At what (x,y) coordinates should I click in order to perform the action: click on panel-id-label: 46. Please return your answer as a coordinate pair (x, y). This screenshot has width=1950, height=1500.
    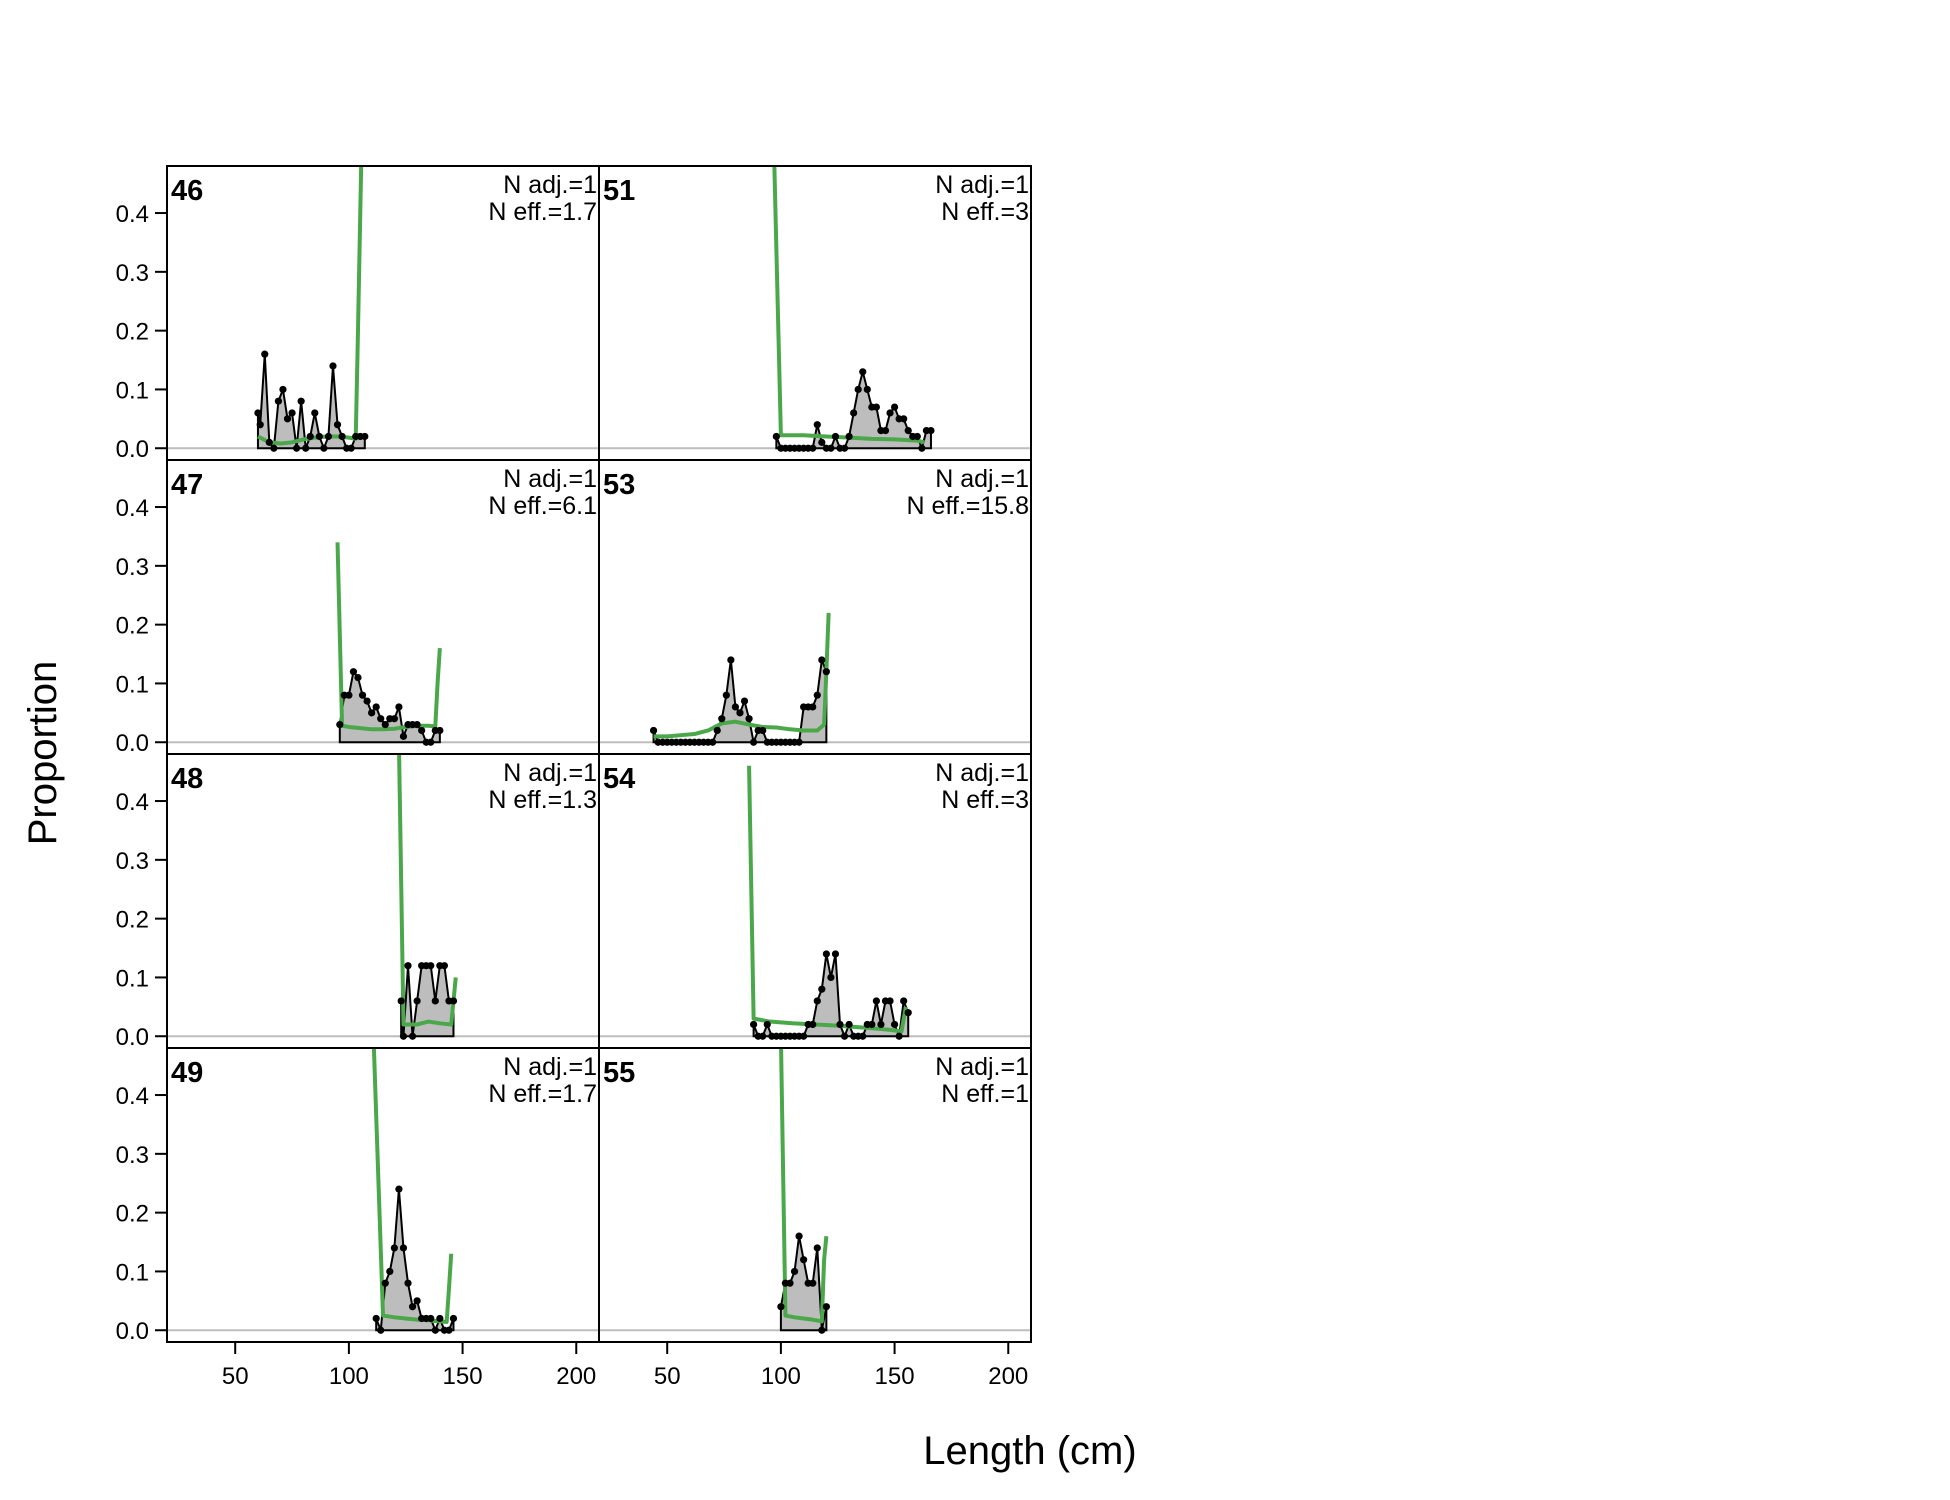
    Looking at the image, I should click on (187, 191).